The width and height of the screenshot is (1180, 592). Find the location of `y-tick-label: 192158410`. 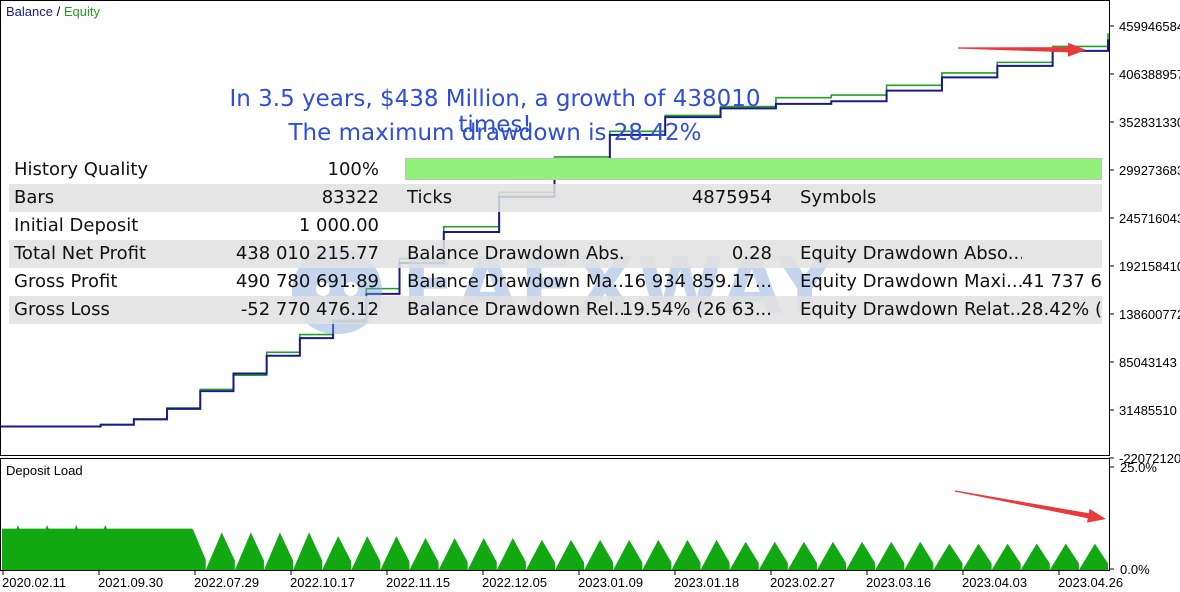

y-tick-label: 192158410 is located at coordinates (1149, 266).